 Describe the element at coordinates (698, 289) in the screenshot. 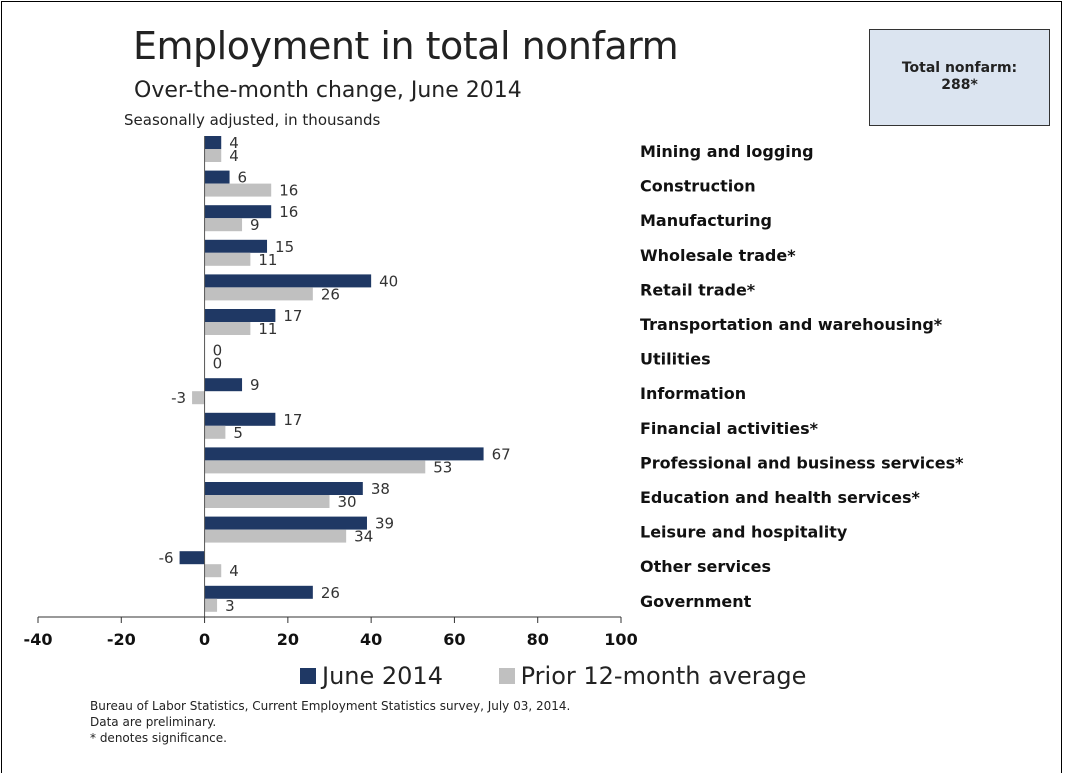

I see `category-label: Retail trade*` at that location.